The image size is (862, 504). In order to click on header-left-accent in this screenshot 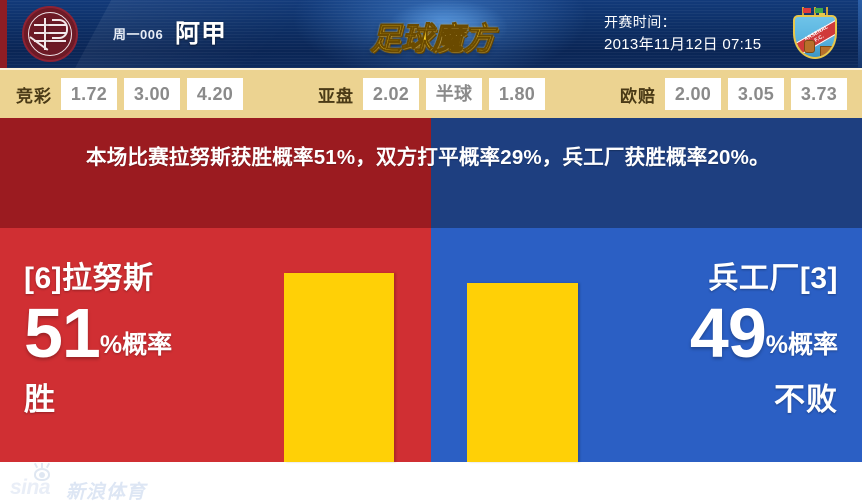, I will do `click(3, 34)`.